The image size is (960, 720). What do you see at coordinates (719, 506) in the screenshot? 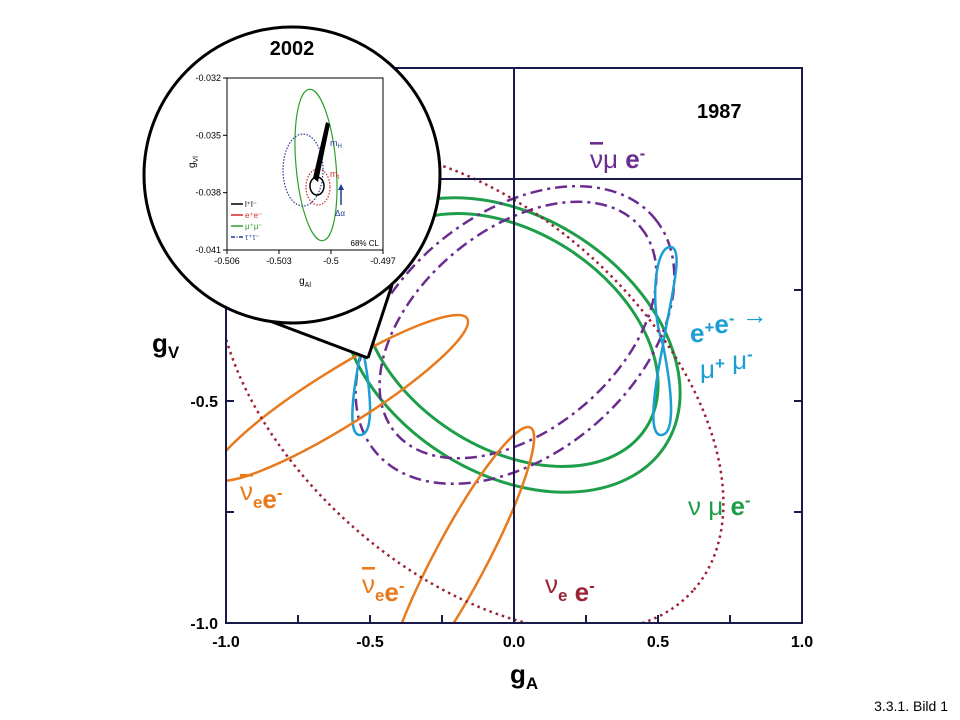
I see `annotation-numu: ν μ e-` at bounding box center [719, 506].